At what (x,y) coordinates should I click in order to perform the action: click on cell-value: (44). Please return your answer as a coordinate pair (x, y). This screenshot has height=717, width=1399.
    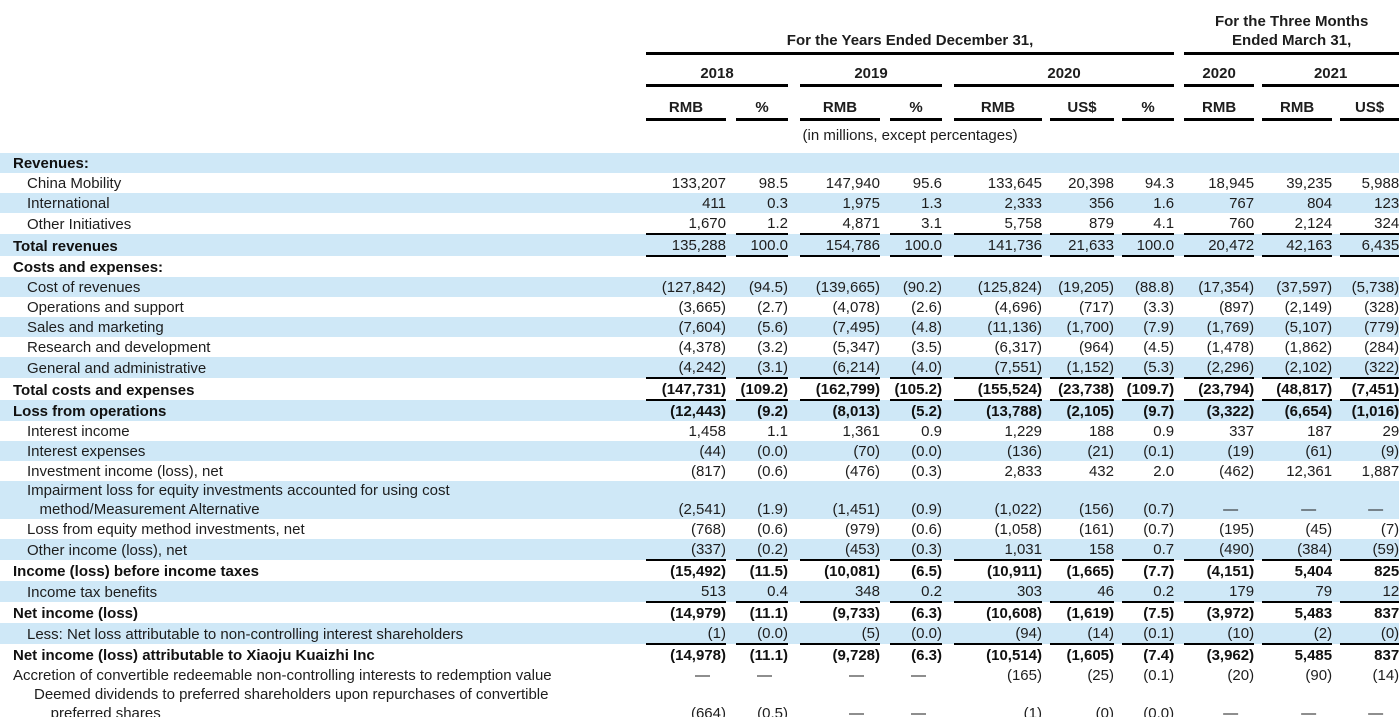
    Looking at the image, I should click on (712, 451).